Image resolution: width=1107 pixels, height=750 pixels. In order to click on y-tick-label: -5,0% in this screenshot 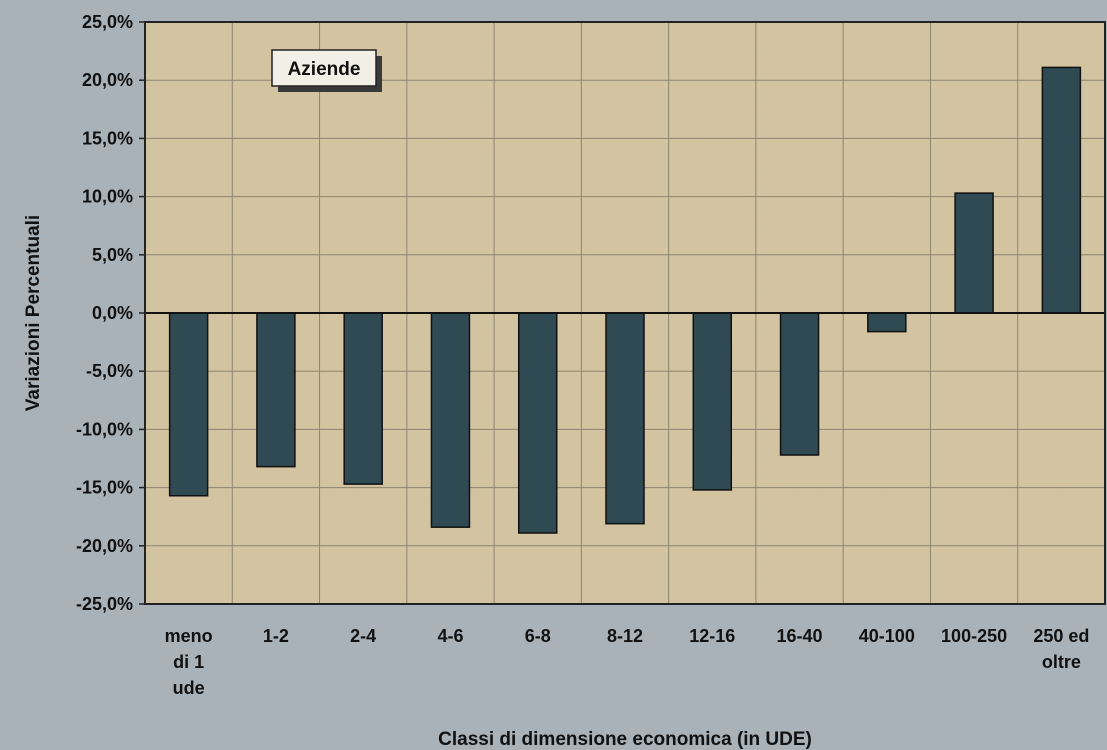, I will do `click(109, 371)`.